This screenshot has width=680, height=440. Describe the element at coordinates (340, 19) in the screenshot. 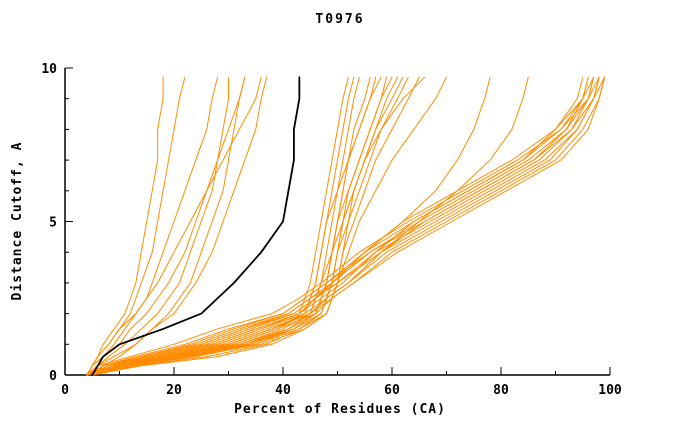

I see `chart-title: T0976` at that location.